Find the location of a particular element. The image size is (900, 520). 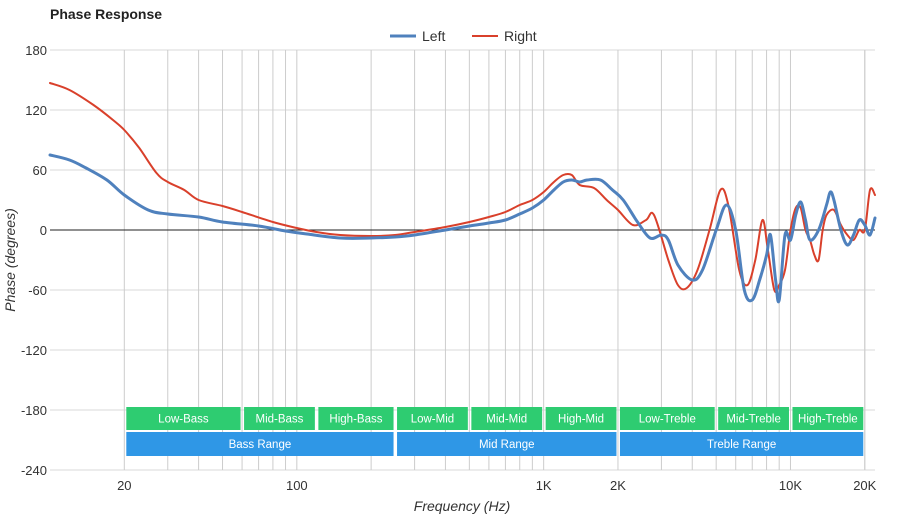

y-tick-label: -60 is located at coordinates (37, 290).